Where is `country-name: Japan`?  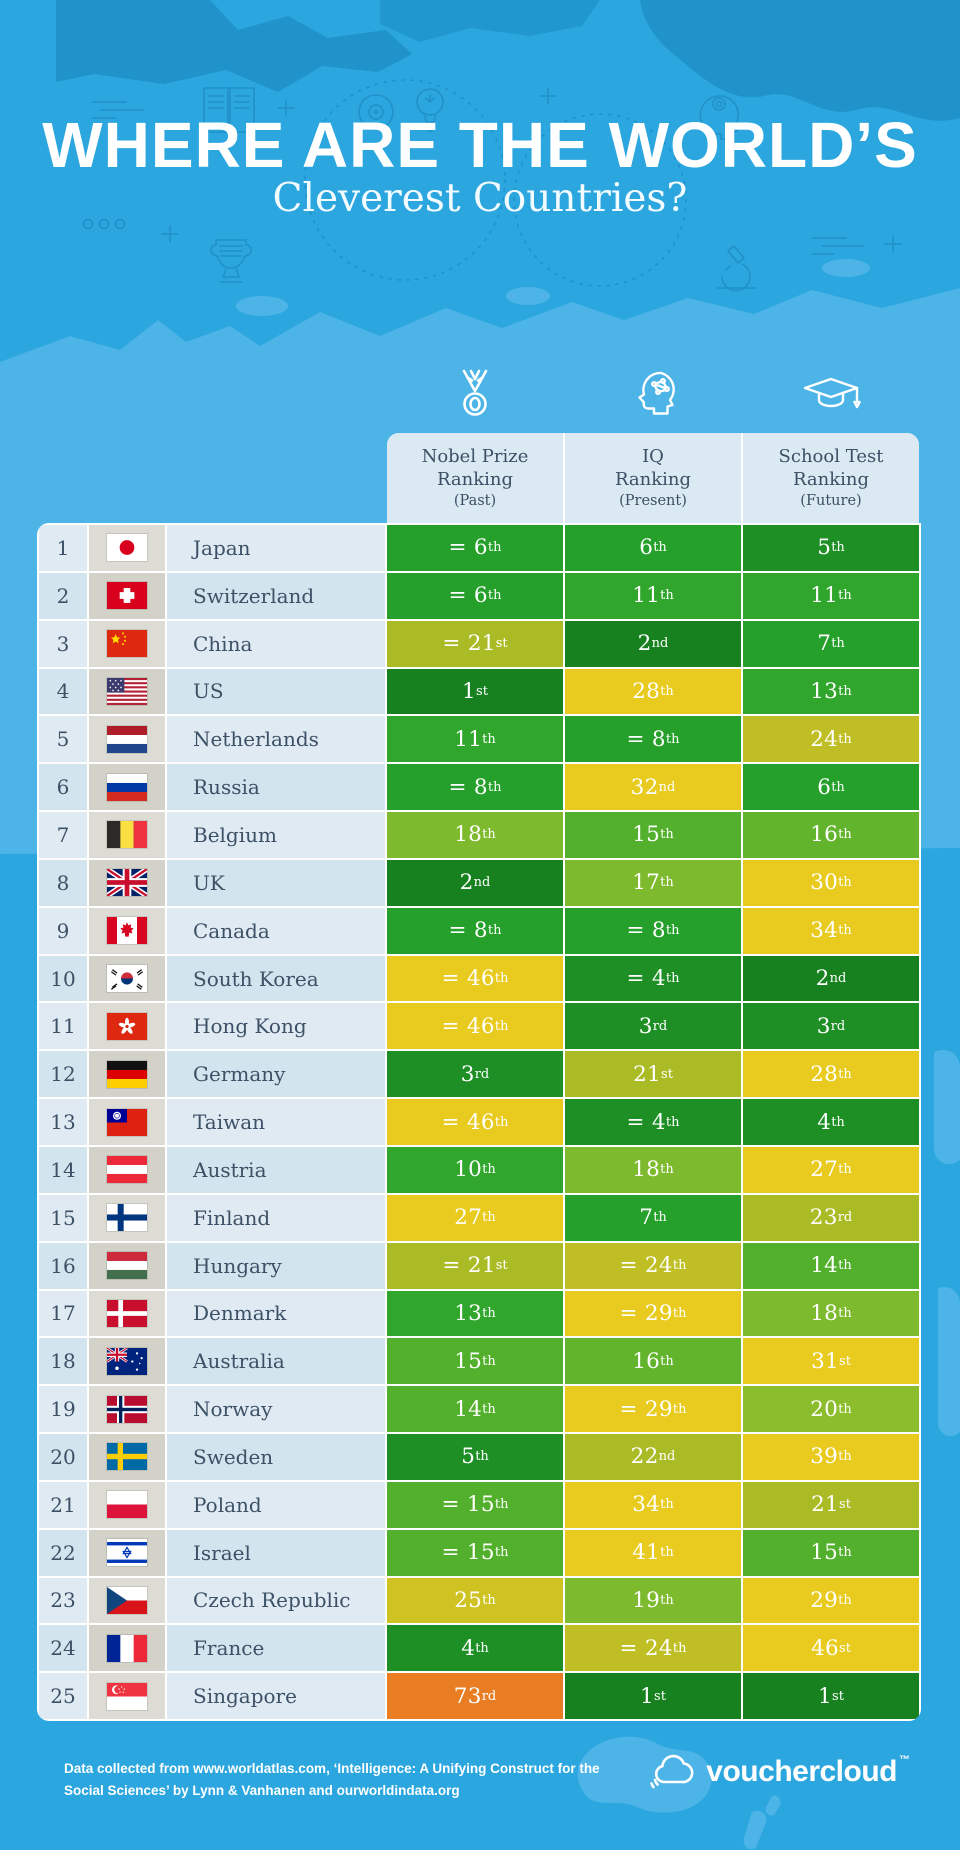
country-name: Japan is located at coordinates (276, 548).